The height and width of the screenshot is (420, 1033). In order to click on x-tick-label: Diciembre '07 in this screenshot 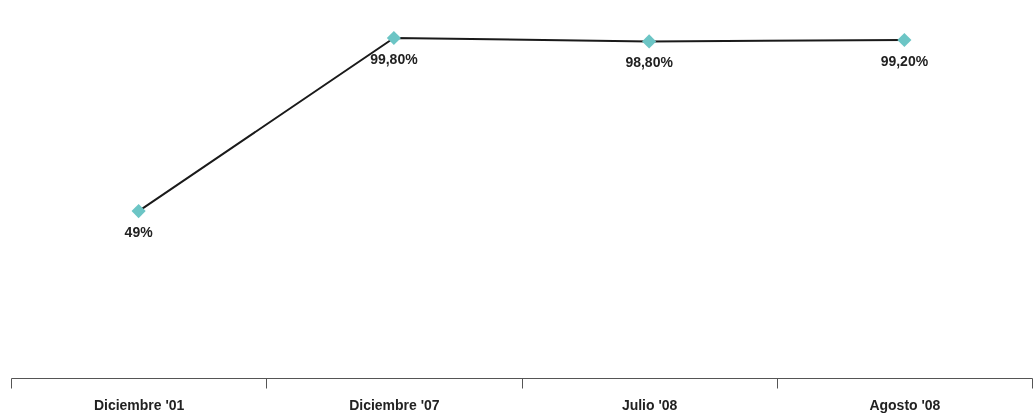, I will do `click(394, 404)`.